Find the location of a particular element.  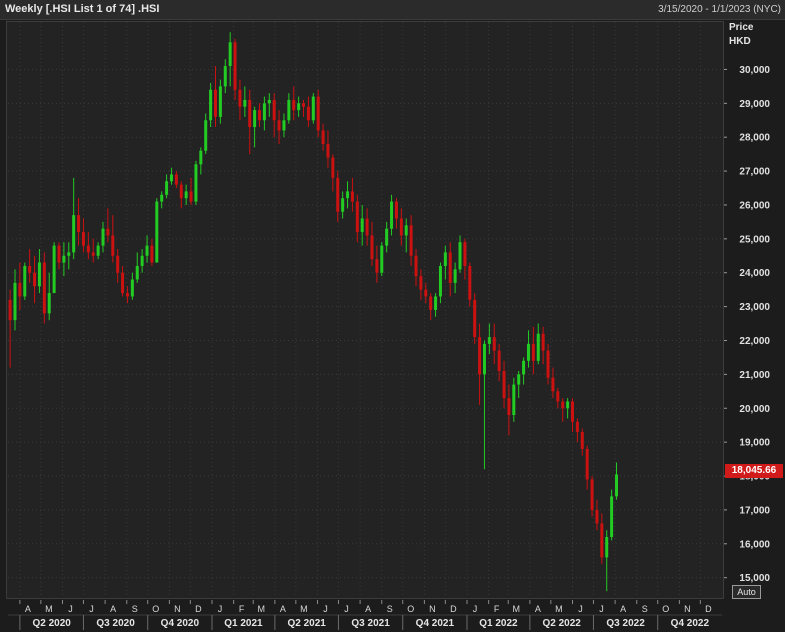

quarter-tick-label: Q4 2022 is located at coordinates (690, 623).